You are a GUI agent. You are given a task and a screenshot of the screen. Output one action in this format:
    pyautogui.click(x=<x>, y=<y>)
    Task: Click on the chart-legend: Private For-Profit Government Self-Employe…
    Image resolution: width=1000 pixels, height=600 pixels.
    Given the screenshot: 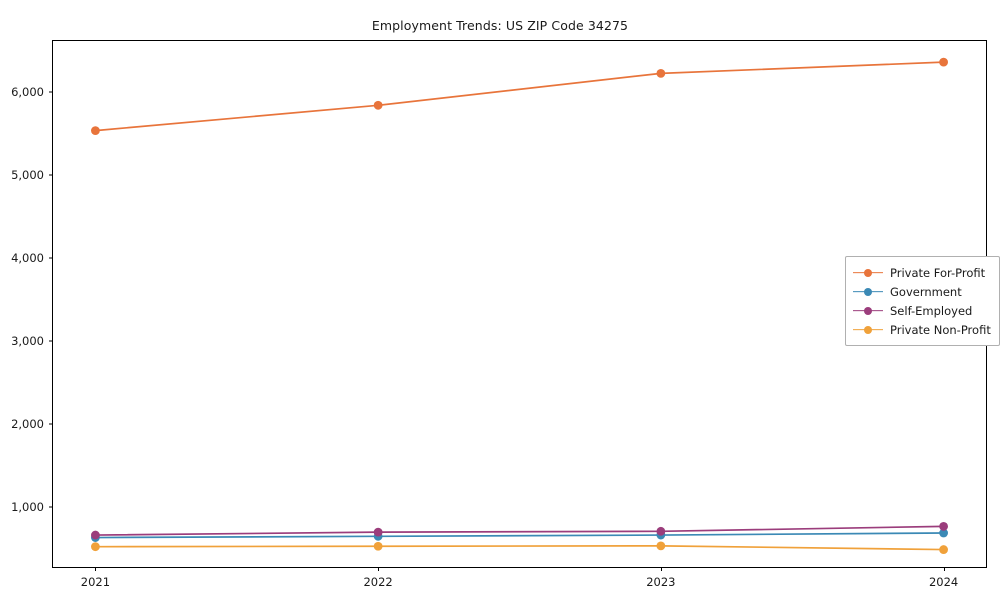 What is the action you would take?
    pyautogui.click(x=922, y=301)
    